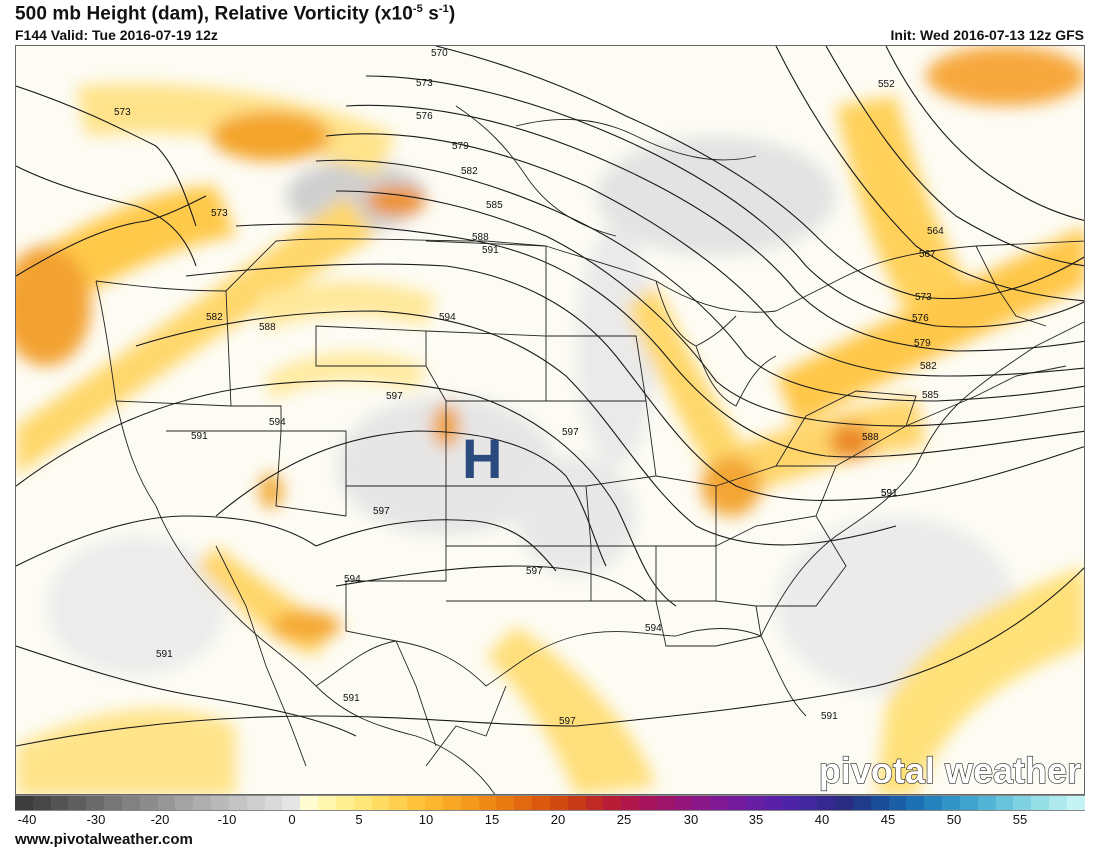 The image size is (1100, 850). Describe the element at coordinates (104, 839) in the screenshot. I see `footer-url: www.pivotalweather.com` at that location.